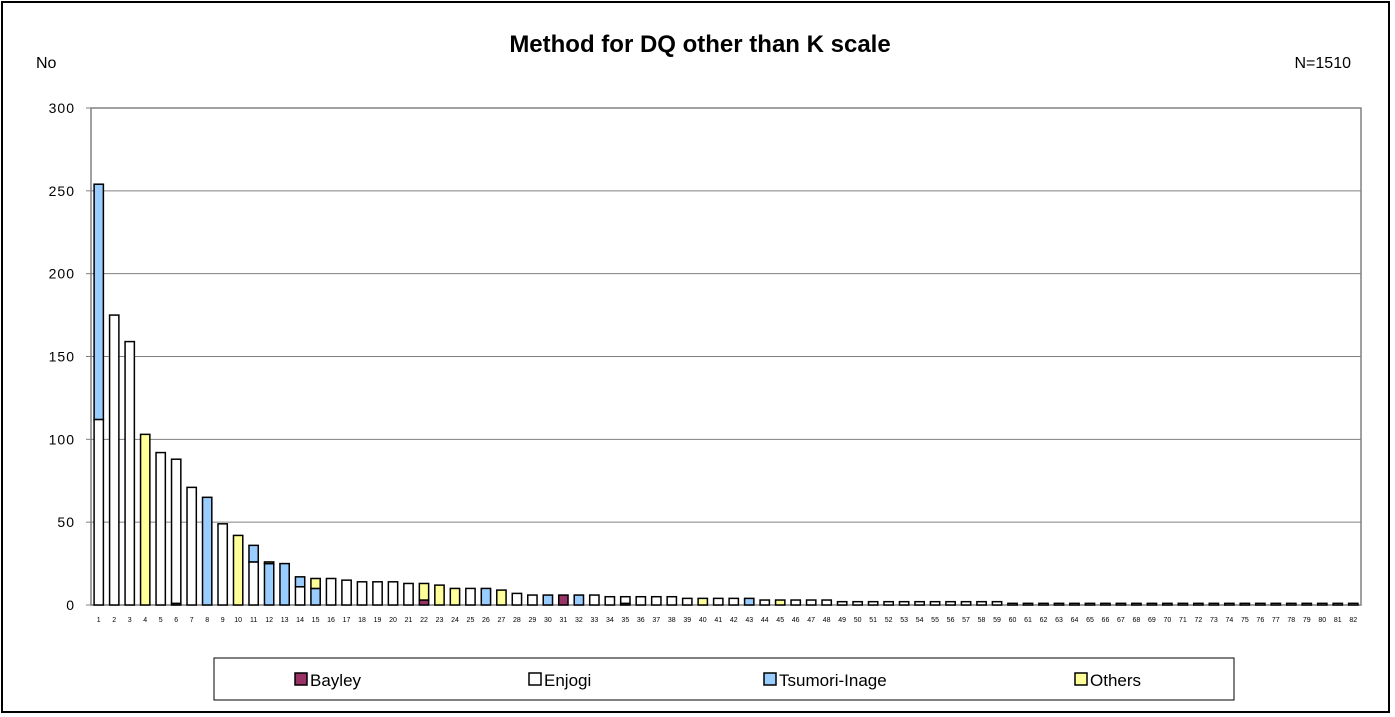 The height and width of the screenshot is (717, 1395). What do you see at coordinates (563, 600) in the screenshot?
I see `bar-bayley` at bounding box center [563, 600].